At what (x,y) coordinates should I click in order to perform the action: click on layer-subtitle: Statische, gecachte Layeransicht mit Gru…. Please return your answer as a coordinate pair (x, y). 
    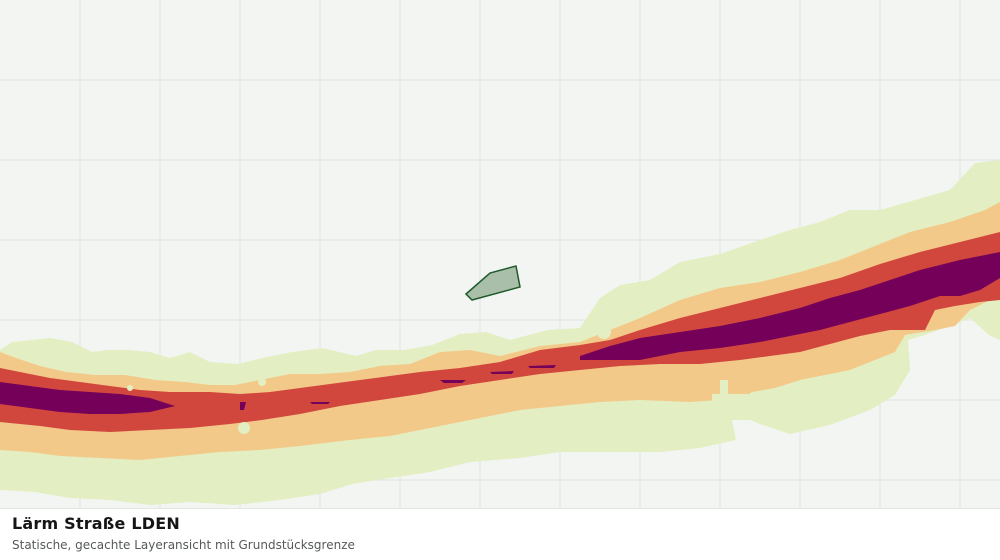
    Looking at the image, I should click on (183, 545).